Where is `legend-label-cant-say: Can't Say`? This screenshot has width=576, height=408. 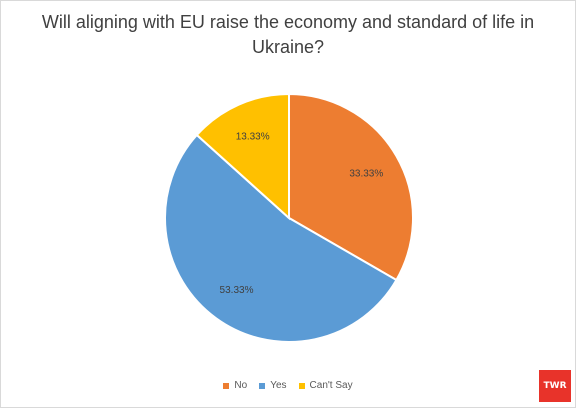 legend-label-cant-say: Can't Say is located at coordinates (331, 385).